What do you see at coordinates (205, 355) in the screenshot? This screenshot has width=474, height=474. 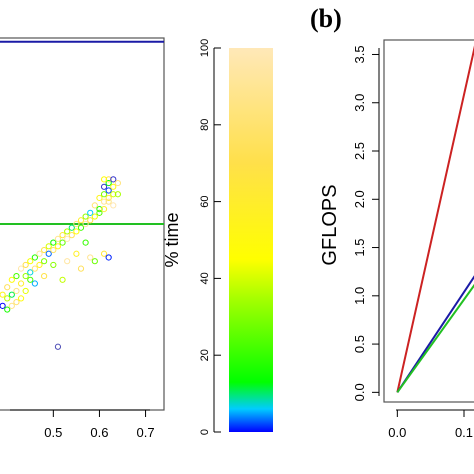 I see `colorbar-tick-label: 20` at bounding box center [205, 355].